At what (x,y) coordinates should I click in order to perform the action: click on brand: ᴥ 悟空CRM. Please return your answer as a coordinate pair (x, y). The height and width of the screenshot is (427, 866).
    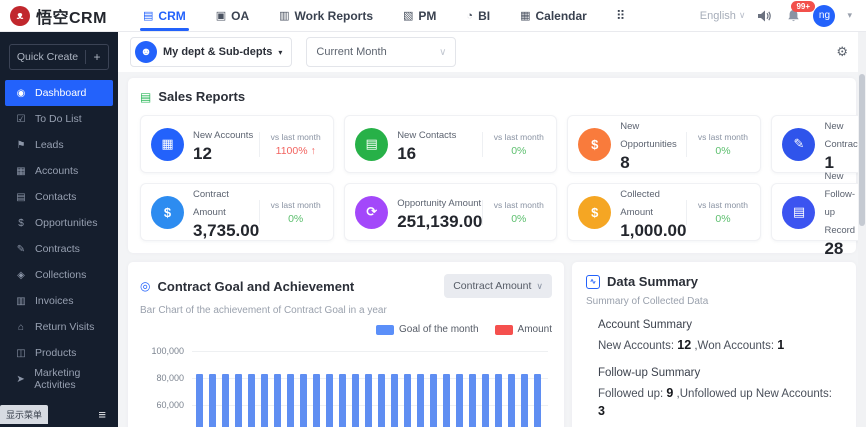
    Looking at the image, I should click on (59, 16).